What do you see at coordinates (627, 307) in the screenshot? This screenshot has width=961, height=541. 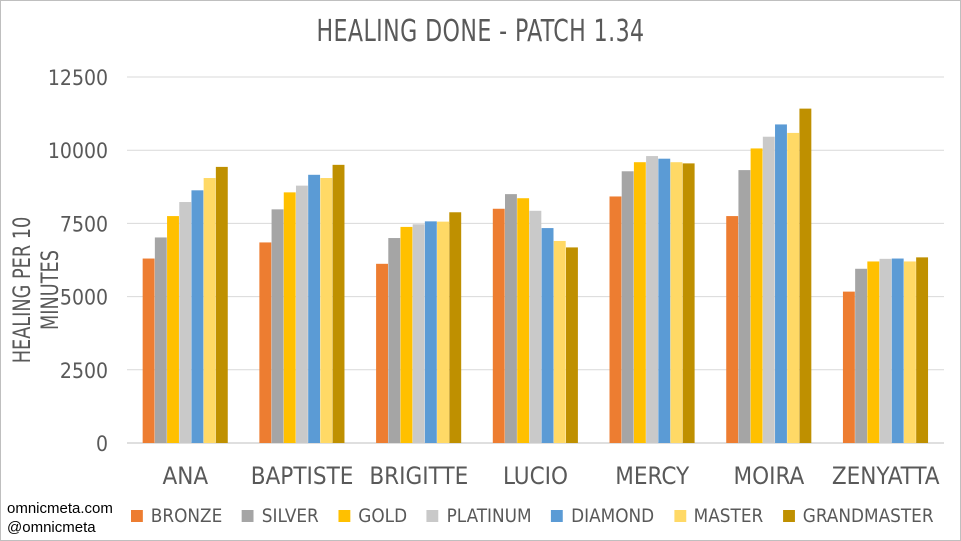 I see `bar-mercy-silver` at bounding box center [627, 307].